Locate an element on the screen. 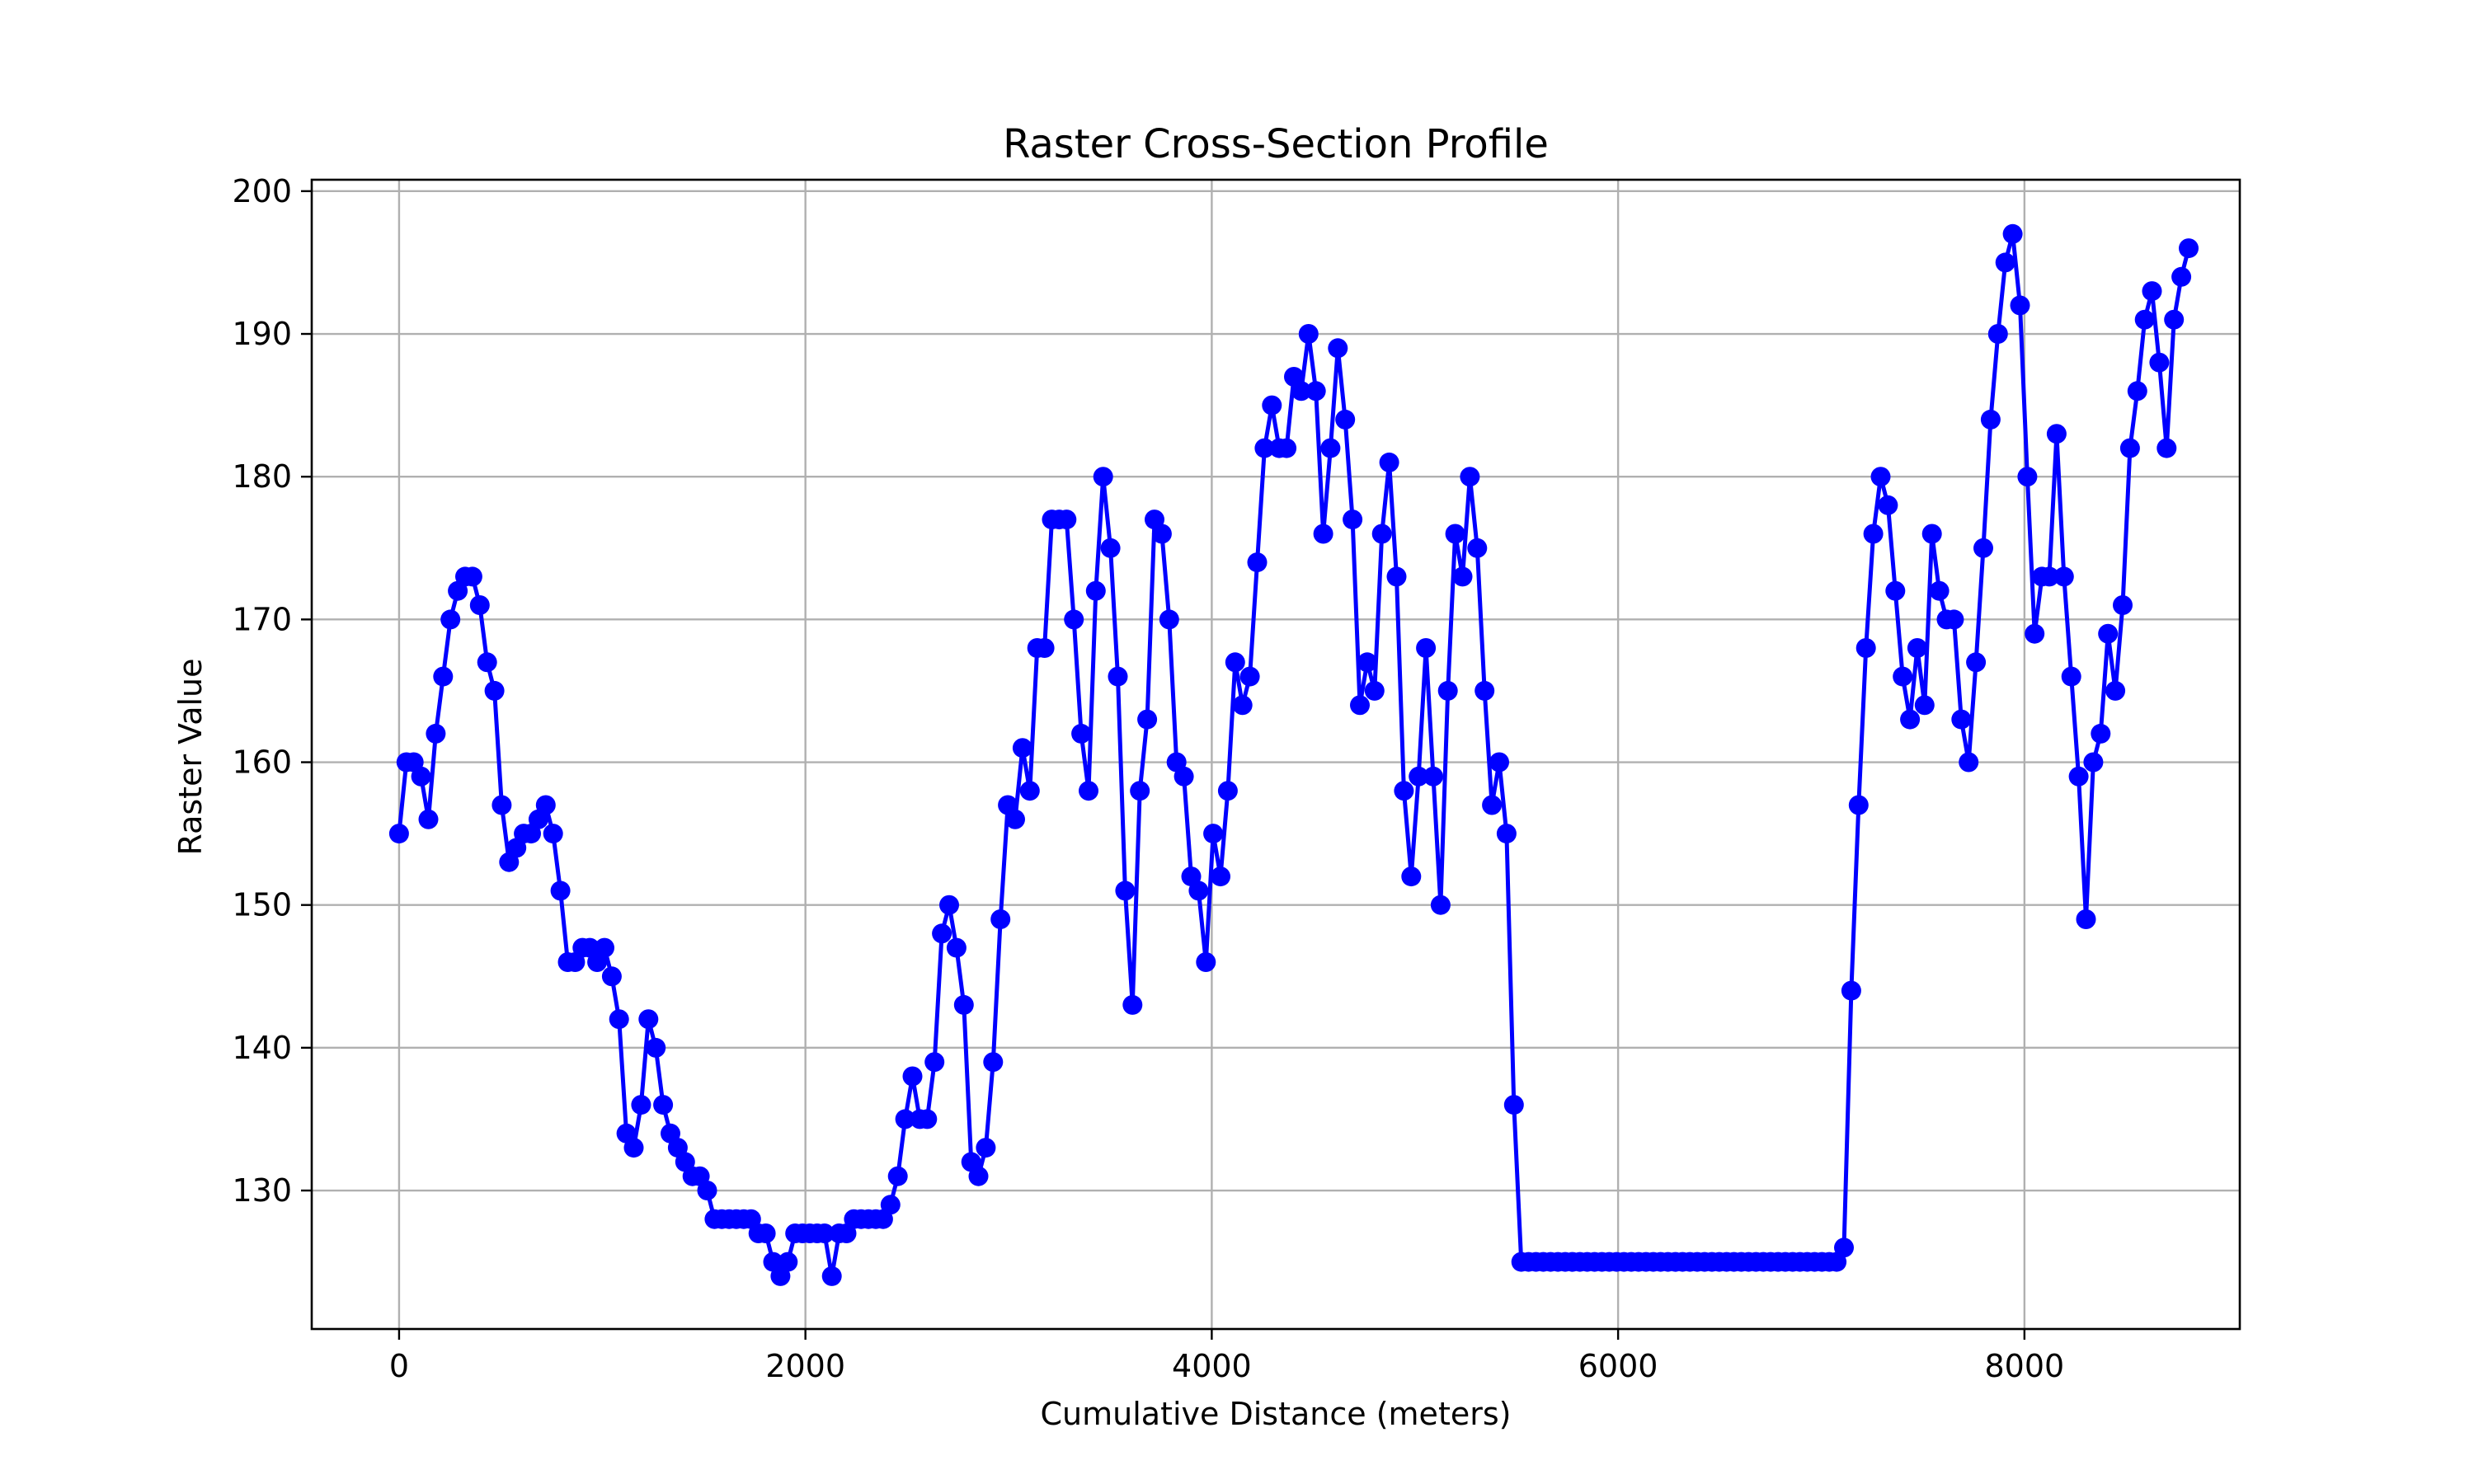 This screenshot has width=2474, height=1484. x-tick-label: 0 is located at coordinates (399, 1366).